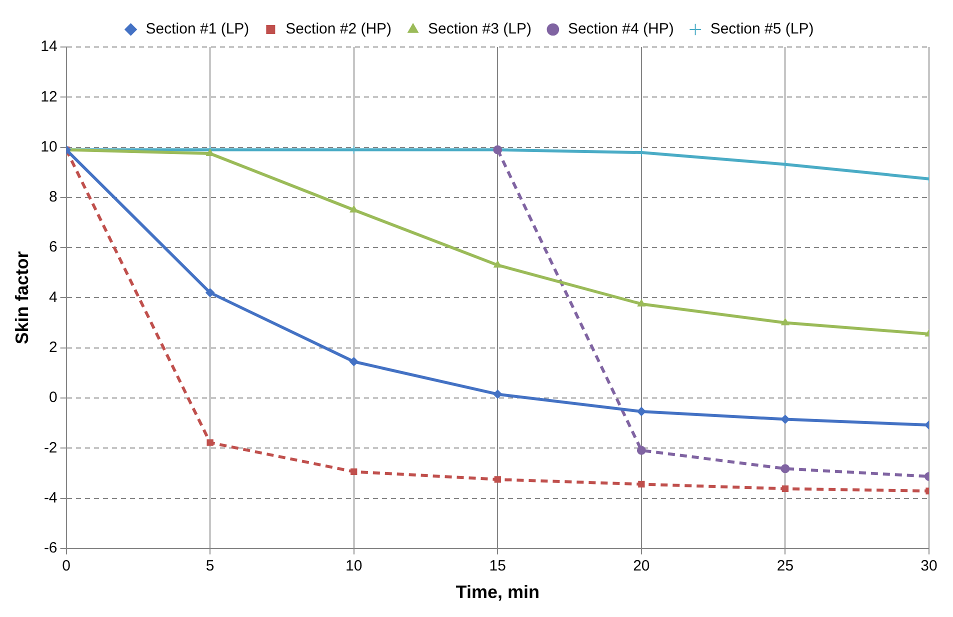 The image size is (953, 617). I want to click on y-tick-label: -4, so click(51, 497).